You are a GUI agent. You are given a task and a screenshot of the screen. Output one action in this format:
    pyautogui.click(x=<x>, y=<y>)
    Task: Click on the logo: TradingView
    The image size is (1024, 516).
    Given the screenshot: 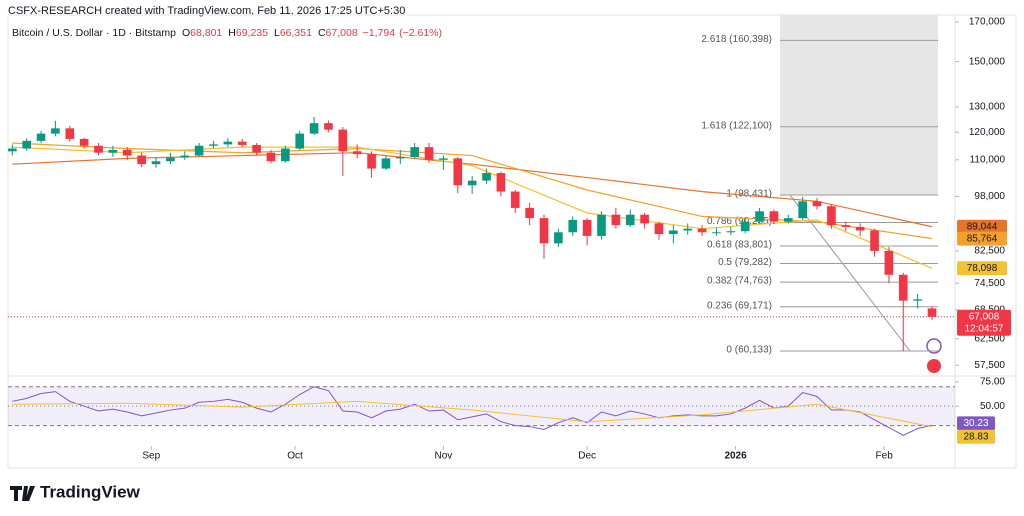 What is the action you would take?
    pyautogui.click(x=75, y=491)
    